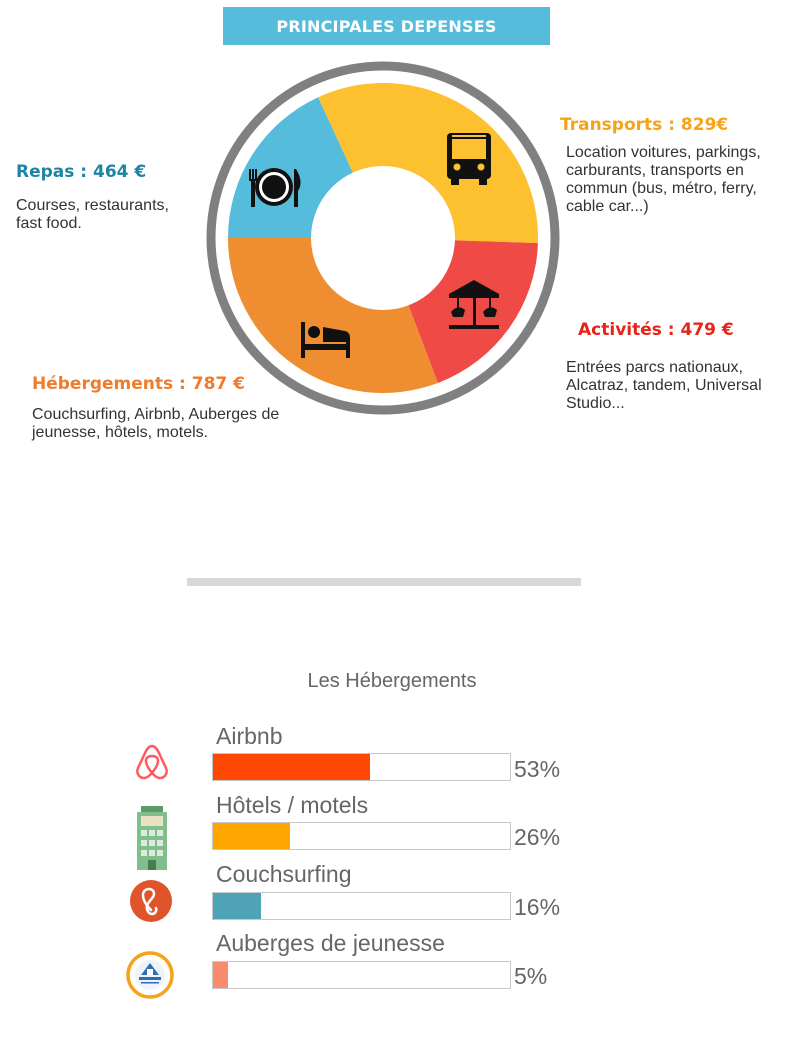 This screenshot has width=800, height=1042. Describe the element at coordinates (531, 976) in the screenshot. I see `bar-value-label: 5%` at that location.